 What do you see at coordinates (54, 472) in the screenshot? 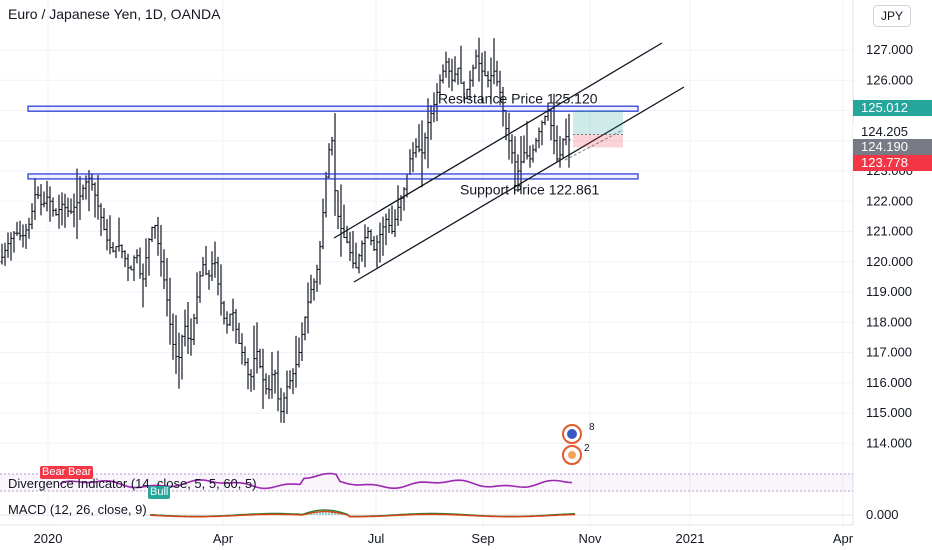
I see `bear-marker-1: Bear` at bounding box center [54, 472].